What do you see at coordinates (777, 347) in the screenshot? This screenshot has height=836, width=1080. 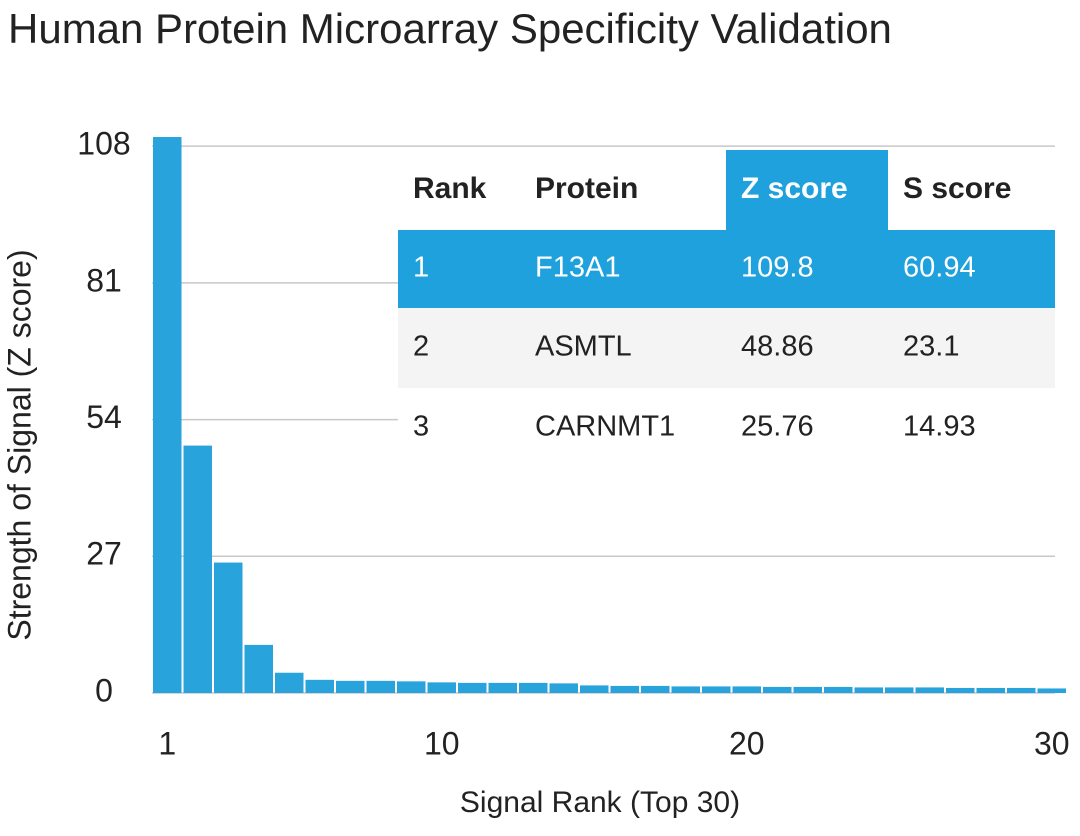 I see `table-cell: 48.86` at bounding box center [777, 347].